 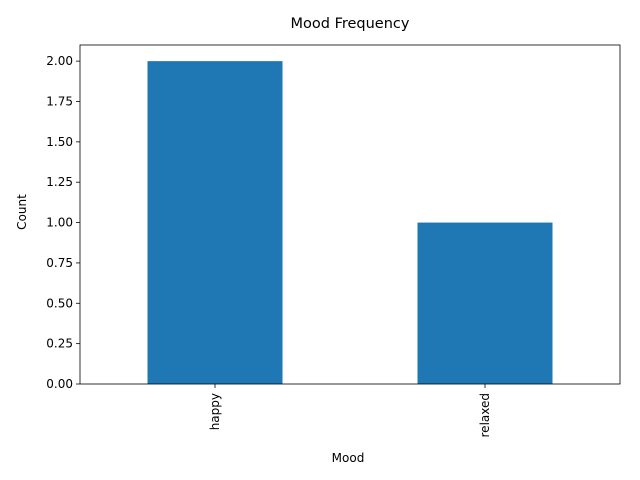 I want to click on y-tick-label: 1.50, so click(x=59, y=142).